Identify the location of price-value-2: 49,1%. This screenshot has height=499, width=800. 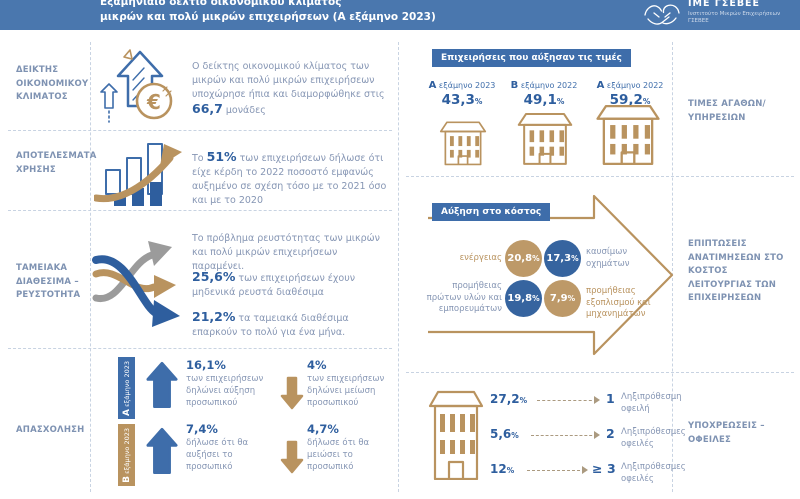
(544, 100).